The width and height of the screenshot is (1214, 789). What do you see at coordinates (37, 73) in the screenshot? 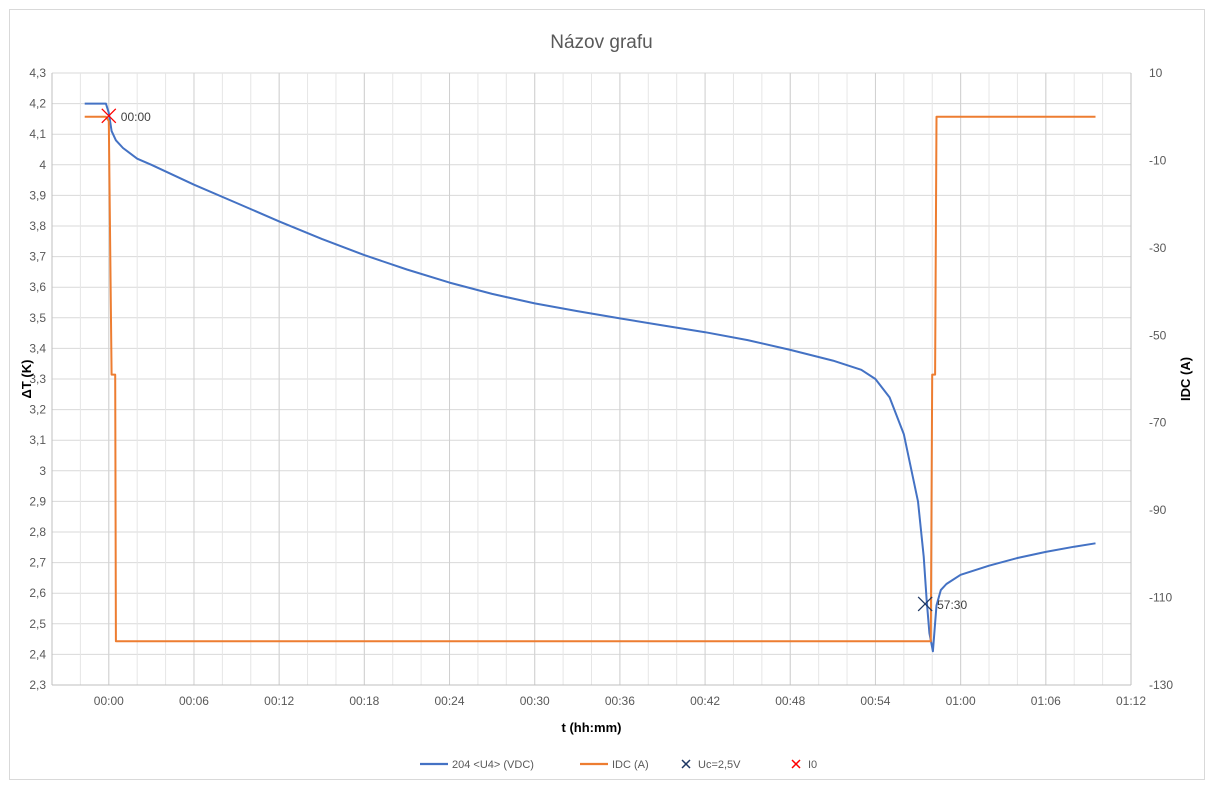
I see `y-tick-label: 4,3` at bounding box center [37, 73].